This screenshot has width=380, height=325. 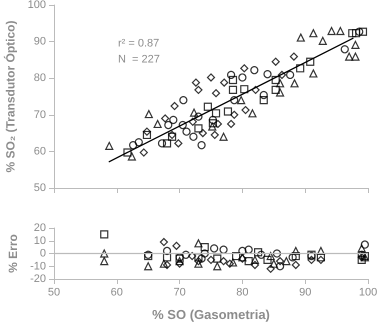 I want to click on y-tick-label: -20, so click(x=38, y=279).